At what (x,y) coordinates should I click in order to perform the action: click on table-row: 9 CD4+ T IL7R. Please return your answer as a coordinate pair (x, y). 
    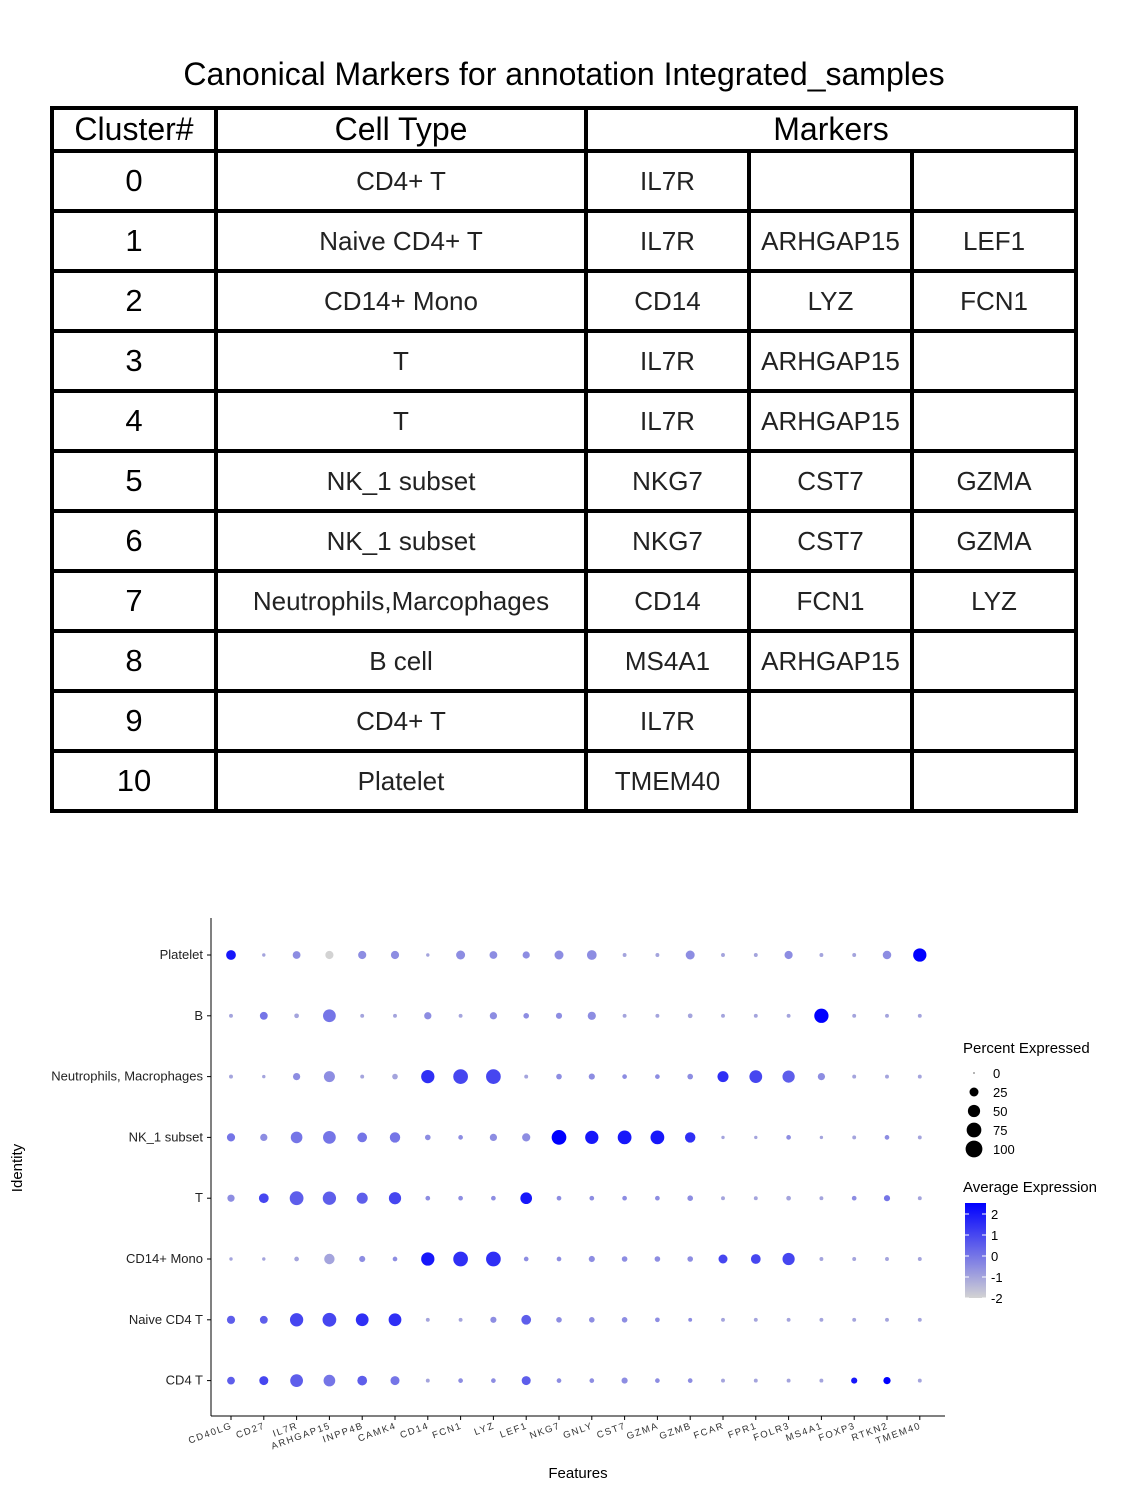
    Looking at the image, I should click on (564, 721).